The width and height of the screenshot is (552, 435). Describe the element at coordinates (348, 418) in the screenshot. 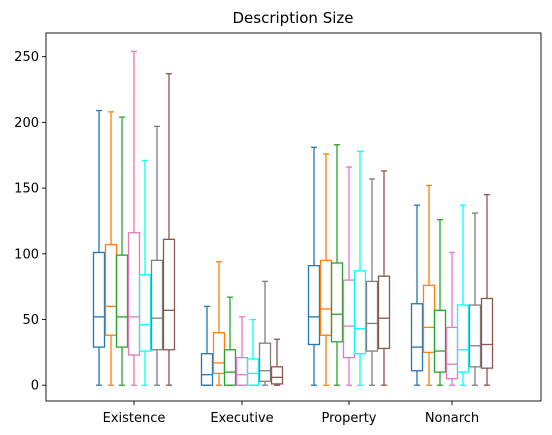

I see `x-tick-label-property: Property` at that location.